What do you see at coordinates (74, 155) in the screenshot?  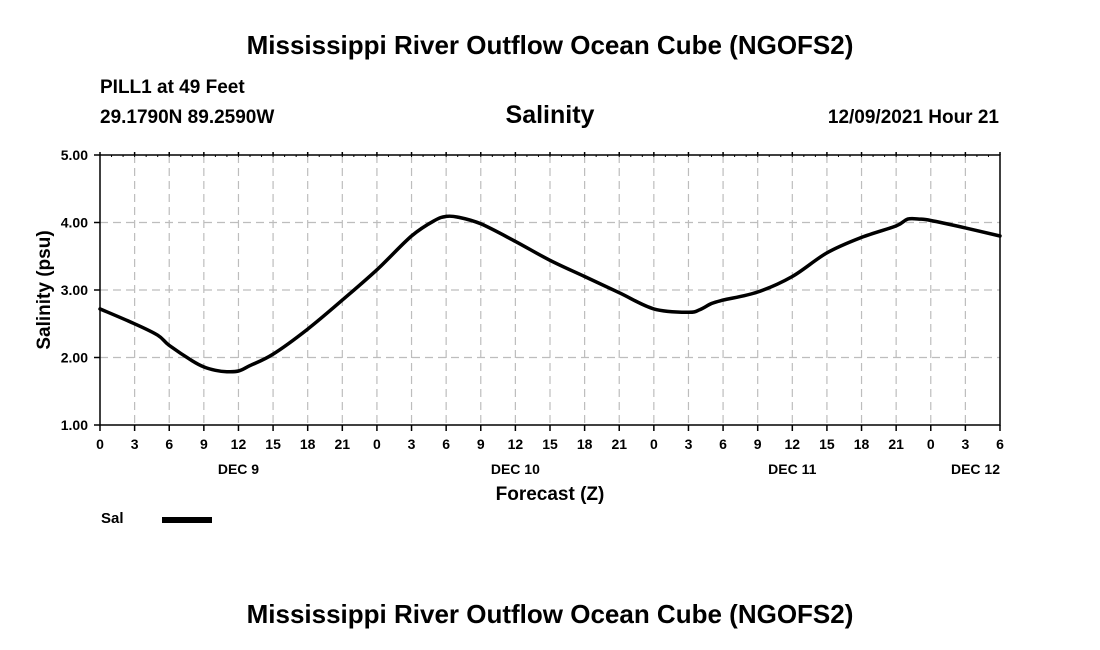 I see `y-tick-label: 5.00` at bounding box center [74, 155].